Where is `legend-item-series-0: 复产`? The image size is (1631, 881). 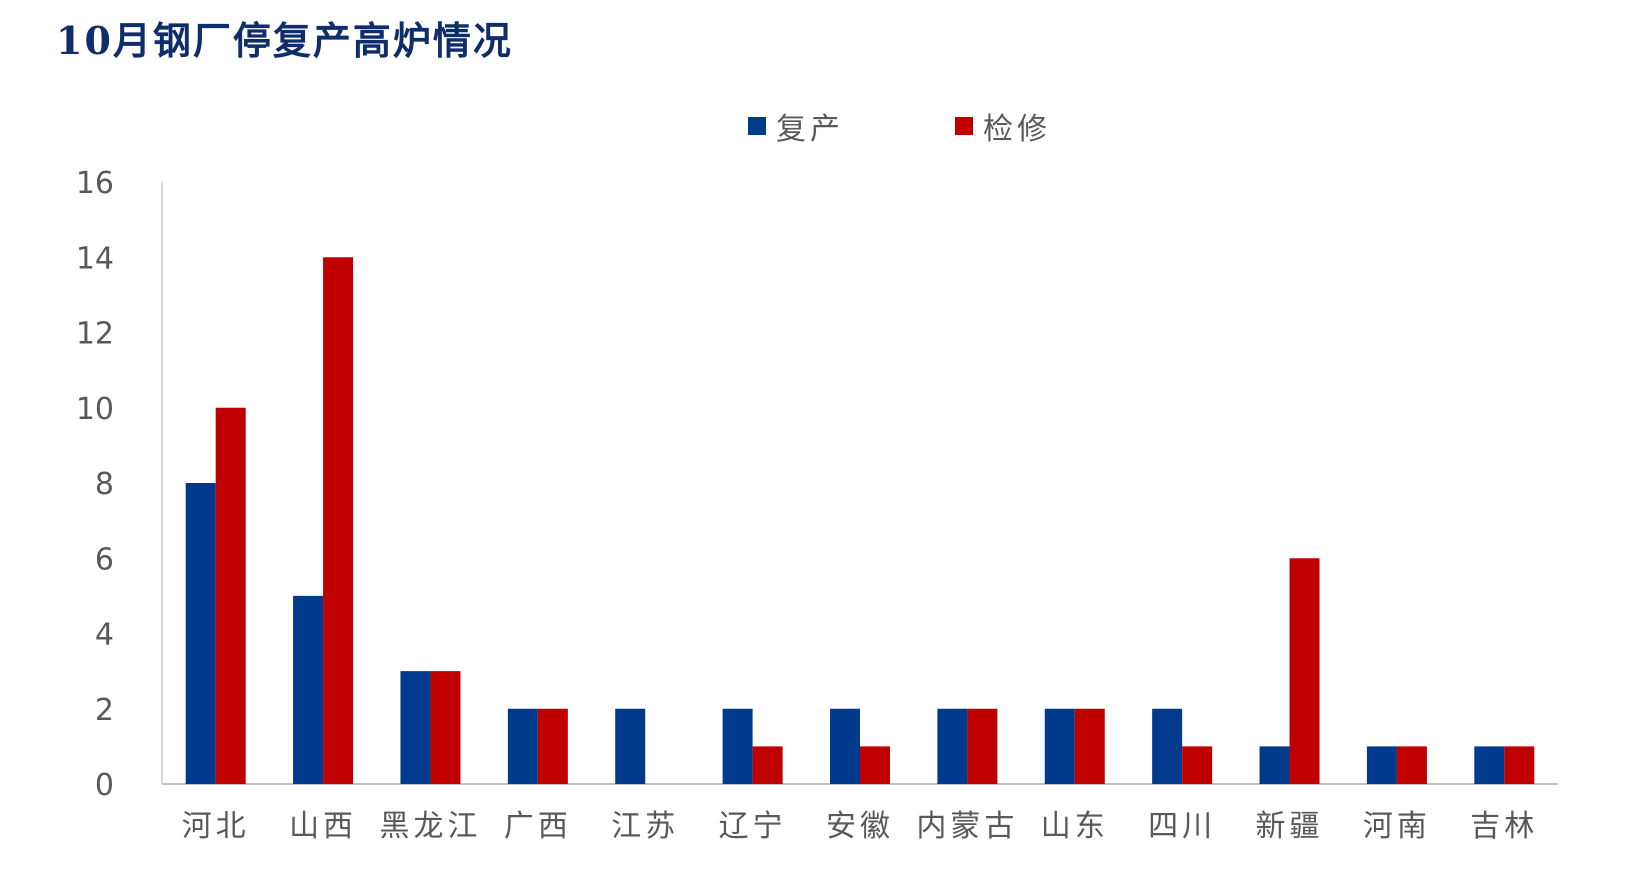 legend-item-series-0: 复产 is located at coordinates (796, 126).